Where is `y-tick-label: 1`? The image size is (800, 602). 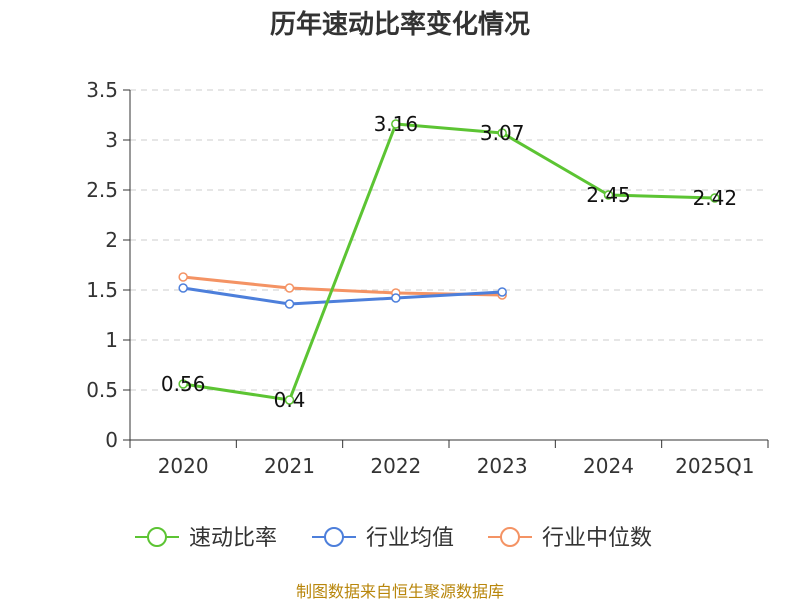 y-tick-label: 1 is located at coordinates (111, 340).